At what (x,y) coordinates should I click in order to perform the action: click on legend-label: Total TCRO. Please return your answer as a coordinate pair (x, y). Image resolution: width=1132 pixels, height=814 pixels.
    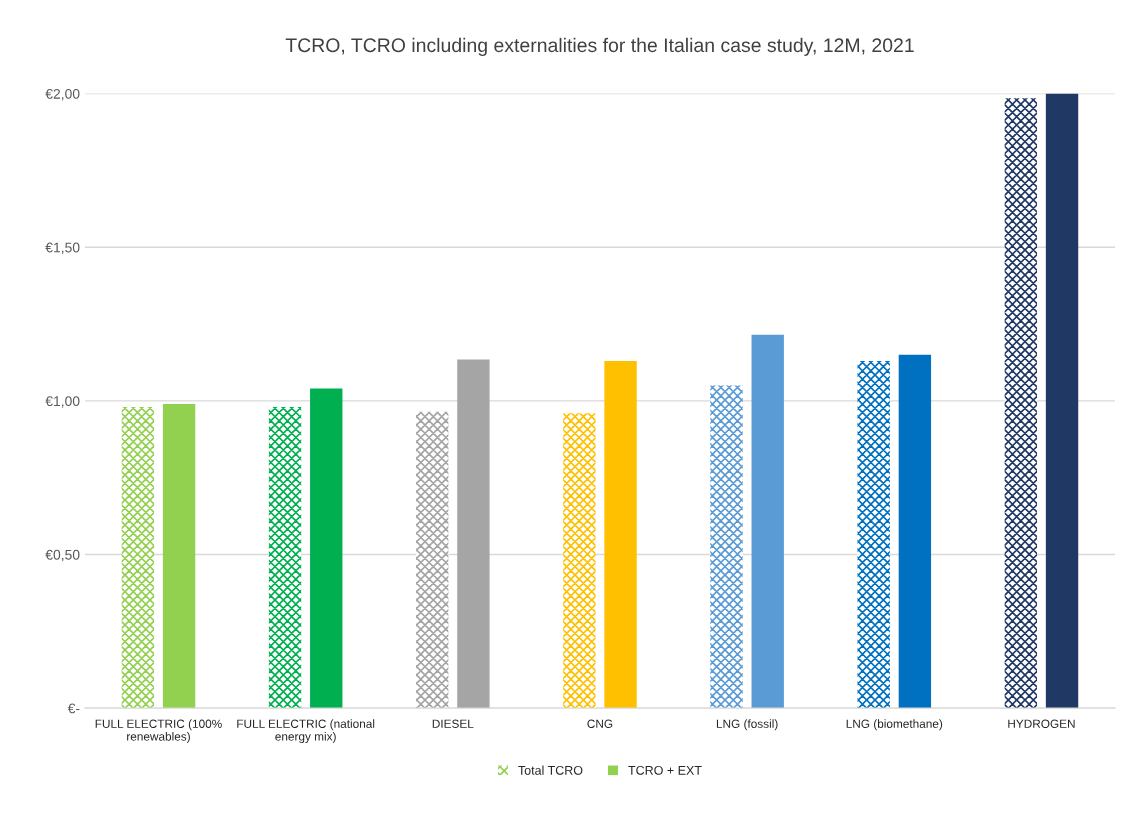
    Looking at the image, I should click on (550, 770).